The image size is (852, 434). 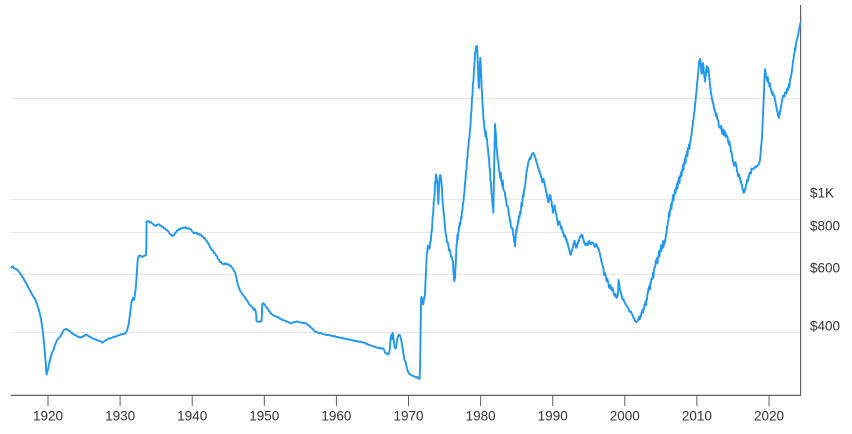 What do you see at coordinates (120, 416) in the screenshot?
I see `svg-text: 1930` at bounding box center [120, 416].